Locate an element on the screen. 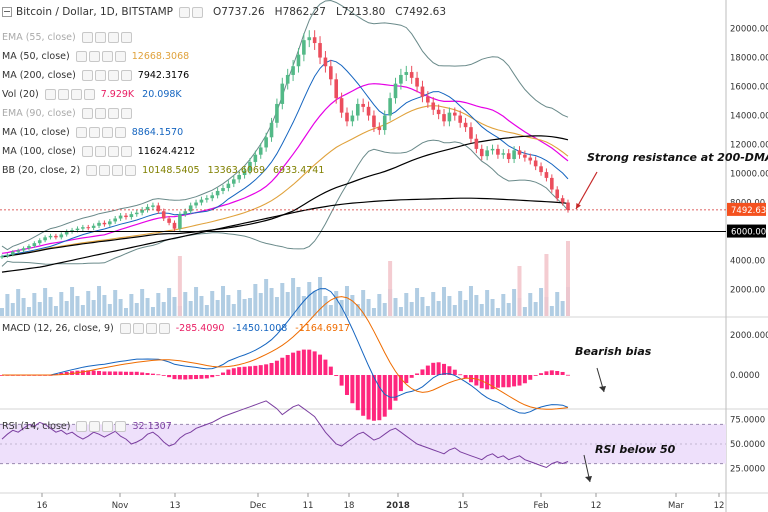 The width and height of the screenshot is (768, 512). indicator-row: EMA (55, close) is located at coordinates (70, 37).